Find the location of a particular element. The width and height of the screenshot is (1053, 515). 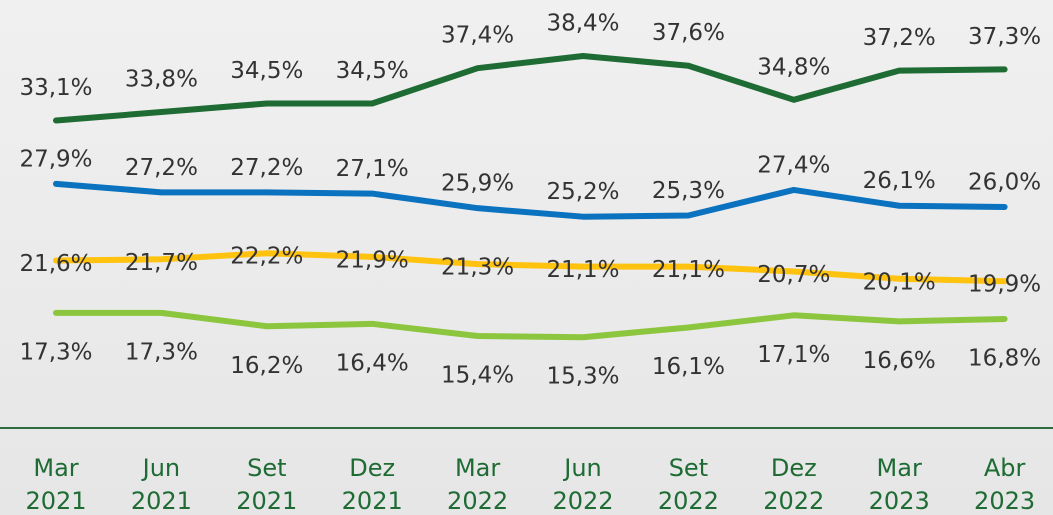

data-label: 25,9% is located at coordinates (477, 184).